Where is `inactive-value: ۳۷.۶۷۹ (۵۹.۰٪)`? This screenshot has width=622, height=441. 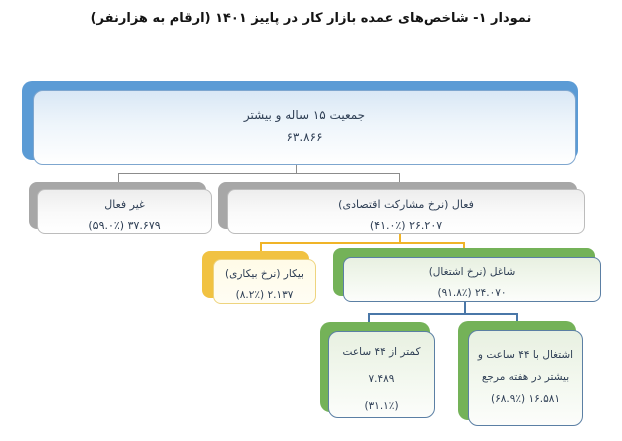
inactive-value: ۳۷.۶۷۹ (۵۹.۰٪) is located at coordinates (124, 225).